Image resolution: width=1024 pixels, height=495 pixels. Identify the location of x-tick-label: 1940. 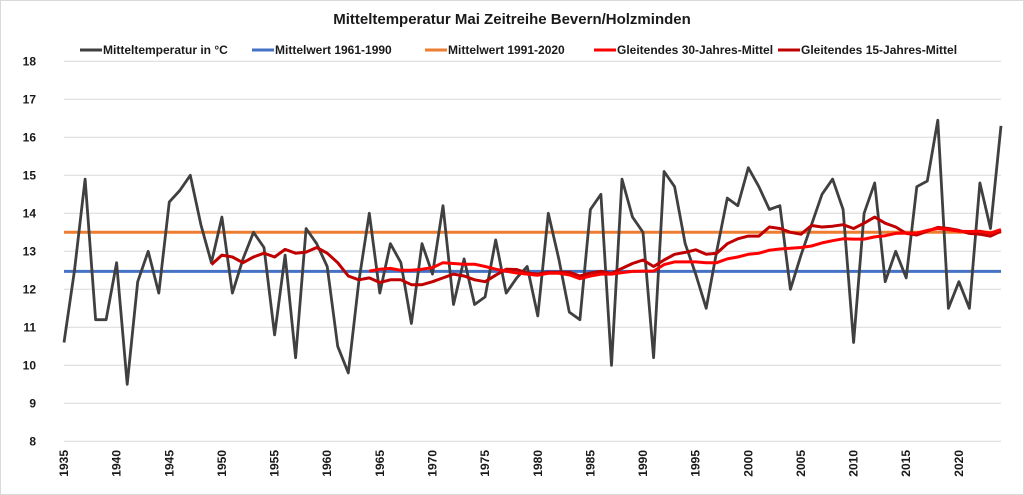
(117, 463).